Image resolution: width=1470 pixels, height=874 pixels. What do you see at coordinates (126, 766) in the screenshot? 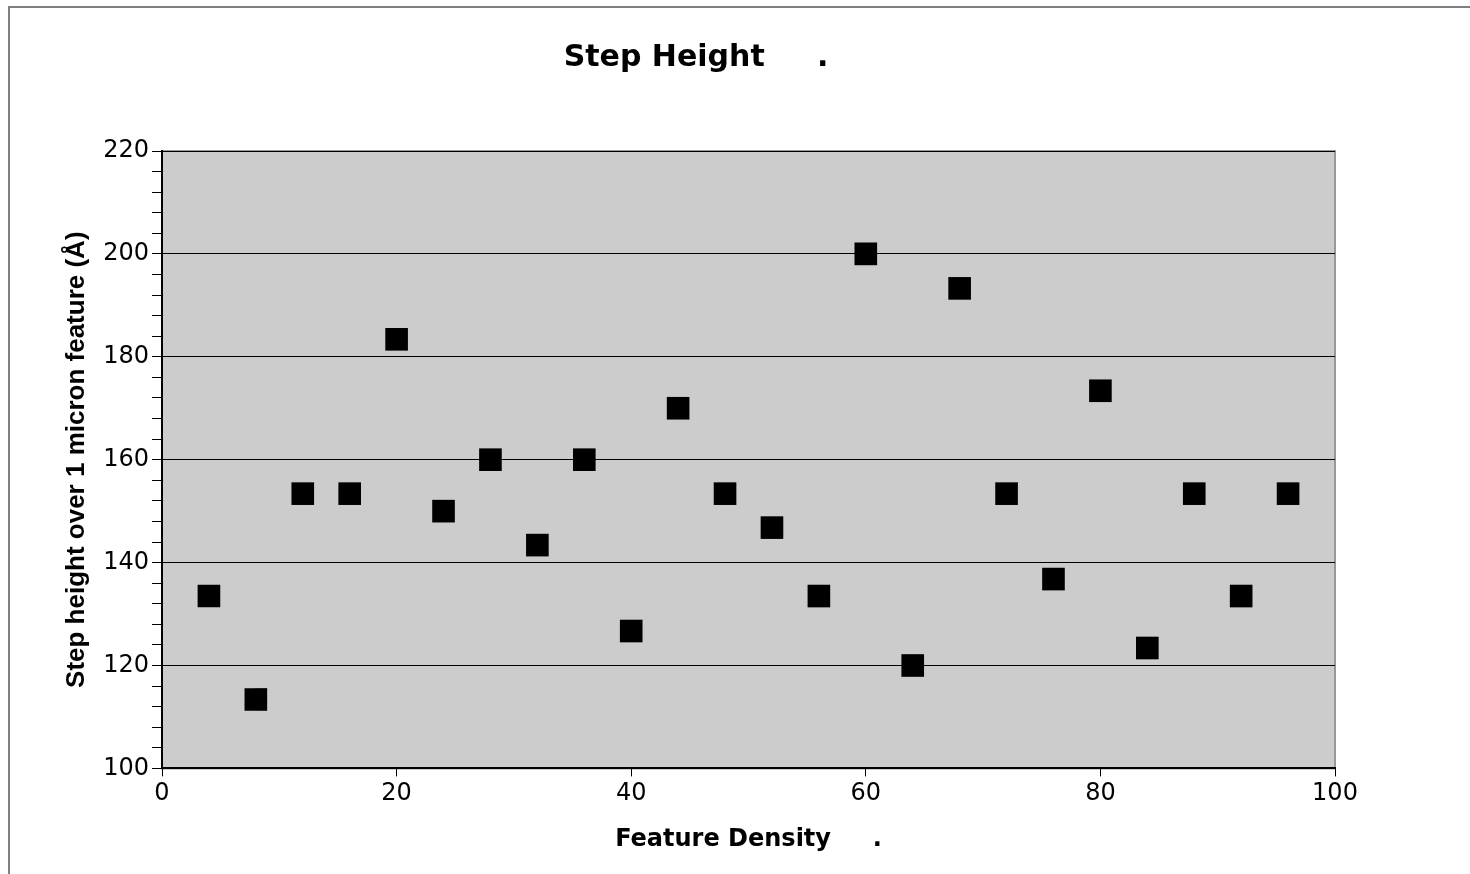
I see `y-tick-label: 100` at bounding box center [126, 766].